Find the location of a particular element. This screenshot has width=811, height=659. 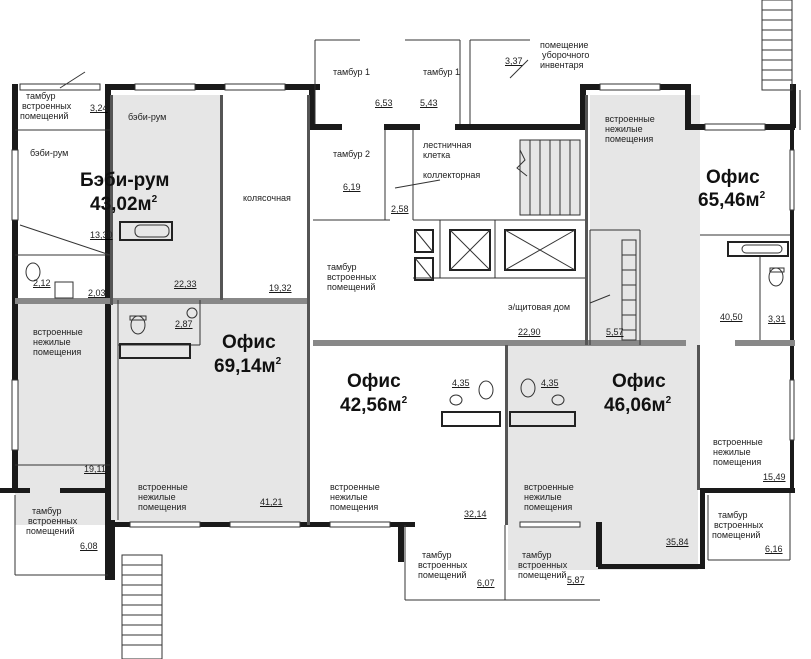

label-vstroennye-left: встроенные нежилые помещения is located at coordinates (58, 342).